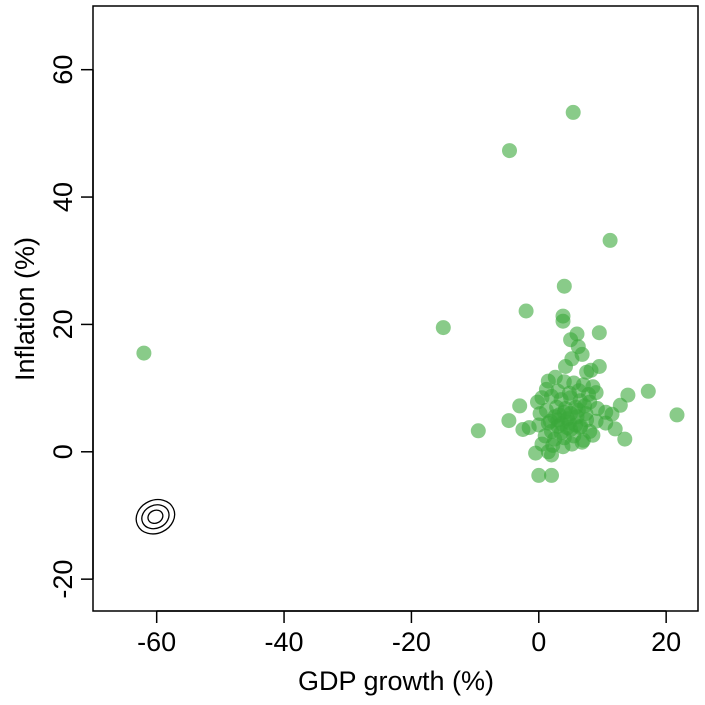 The image size is (705, 705). Describe the element at coordinates (156, 642) in the screenshot. I see `x-tick-label: -60` at that location.